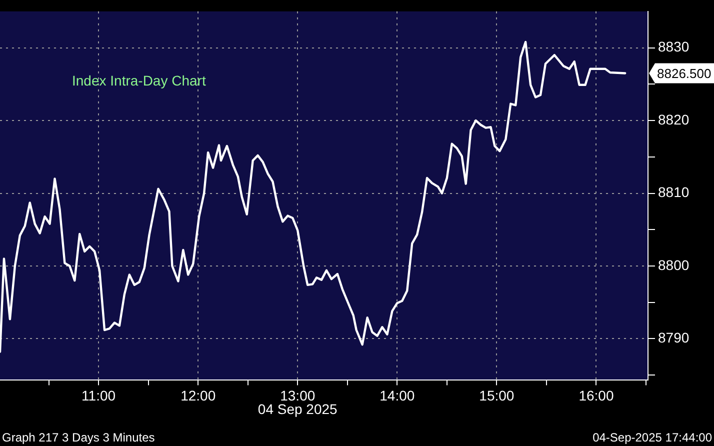  What do you see at coordinates (78, 437) in the screenshot?
I see `caption: Graph 217 3 Days 3 Minutes` at bounding box center [78, 437].